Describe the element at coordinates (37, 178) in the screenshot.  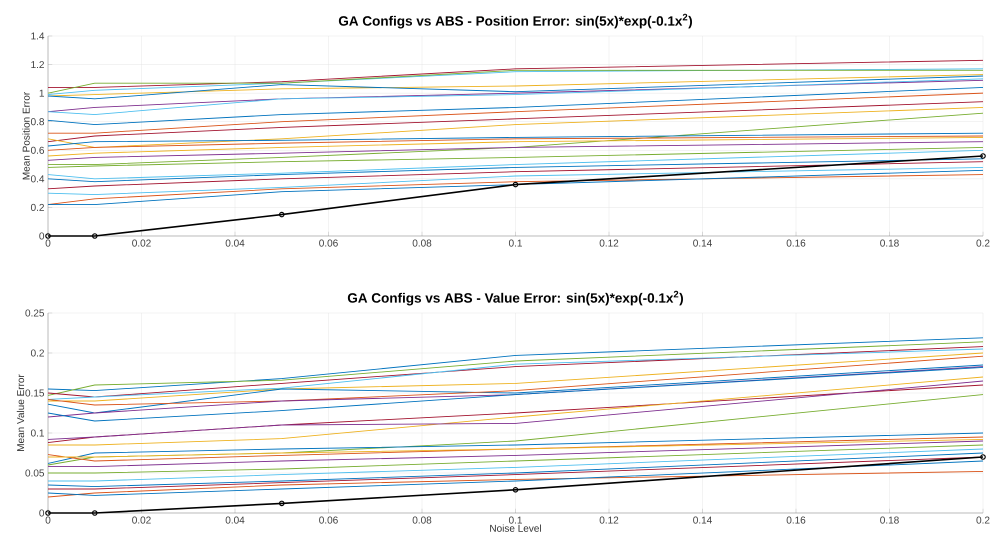
I see `y-tick-label: 0.4` at that location.